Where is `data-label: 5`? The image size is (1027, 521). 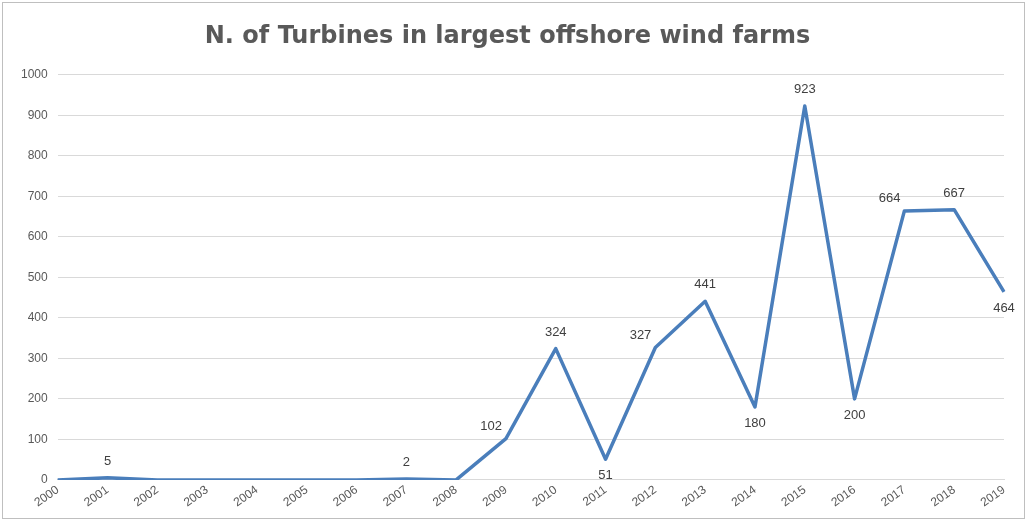 data-label: 5 is located at coordinates (107, 460).